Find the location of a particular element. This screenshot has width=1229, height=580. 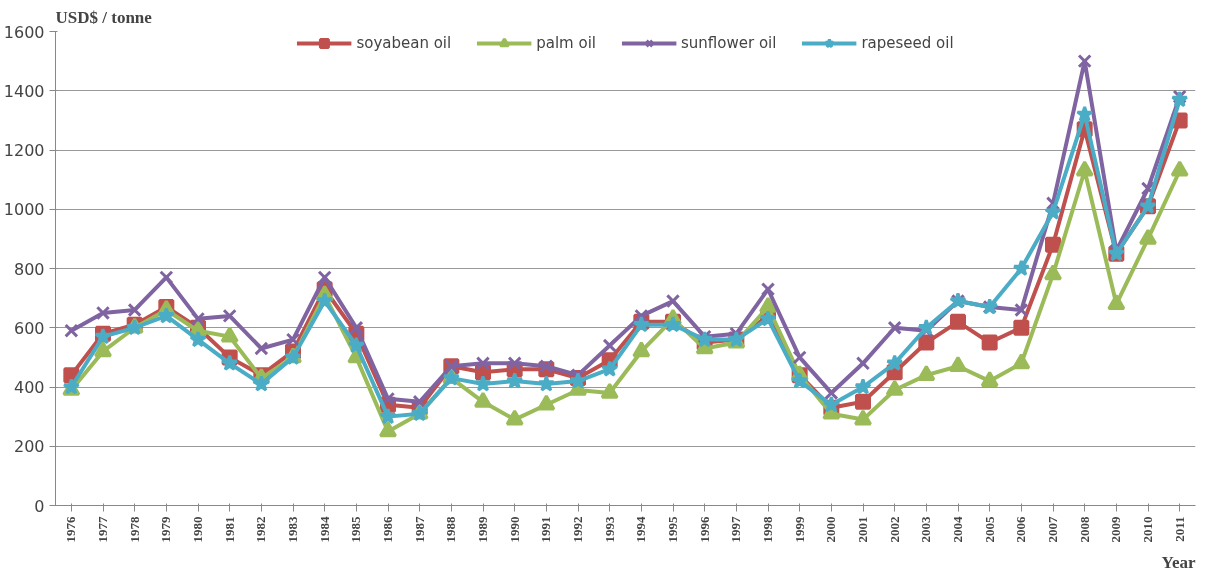

y-tick-label: 1600 is located at coordinates (24, 32).